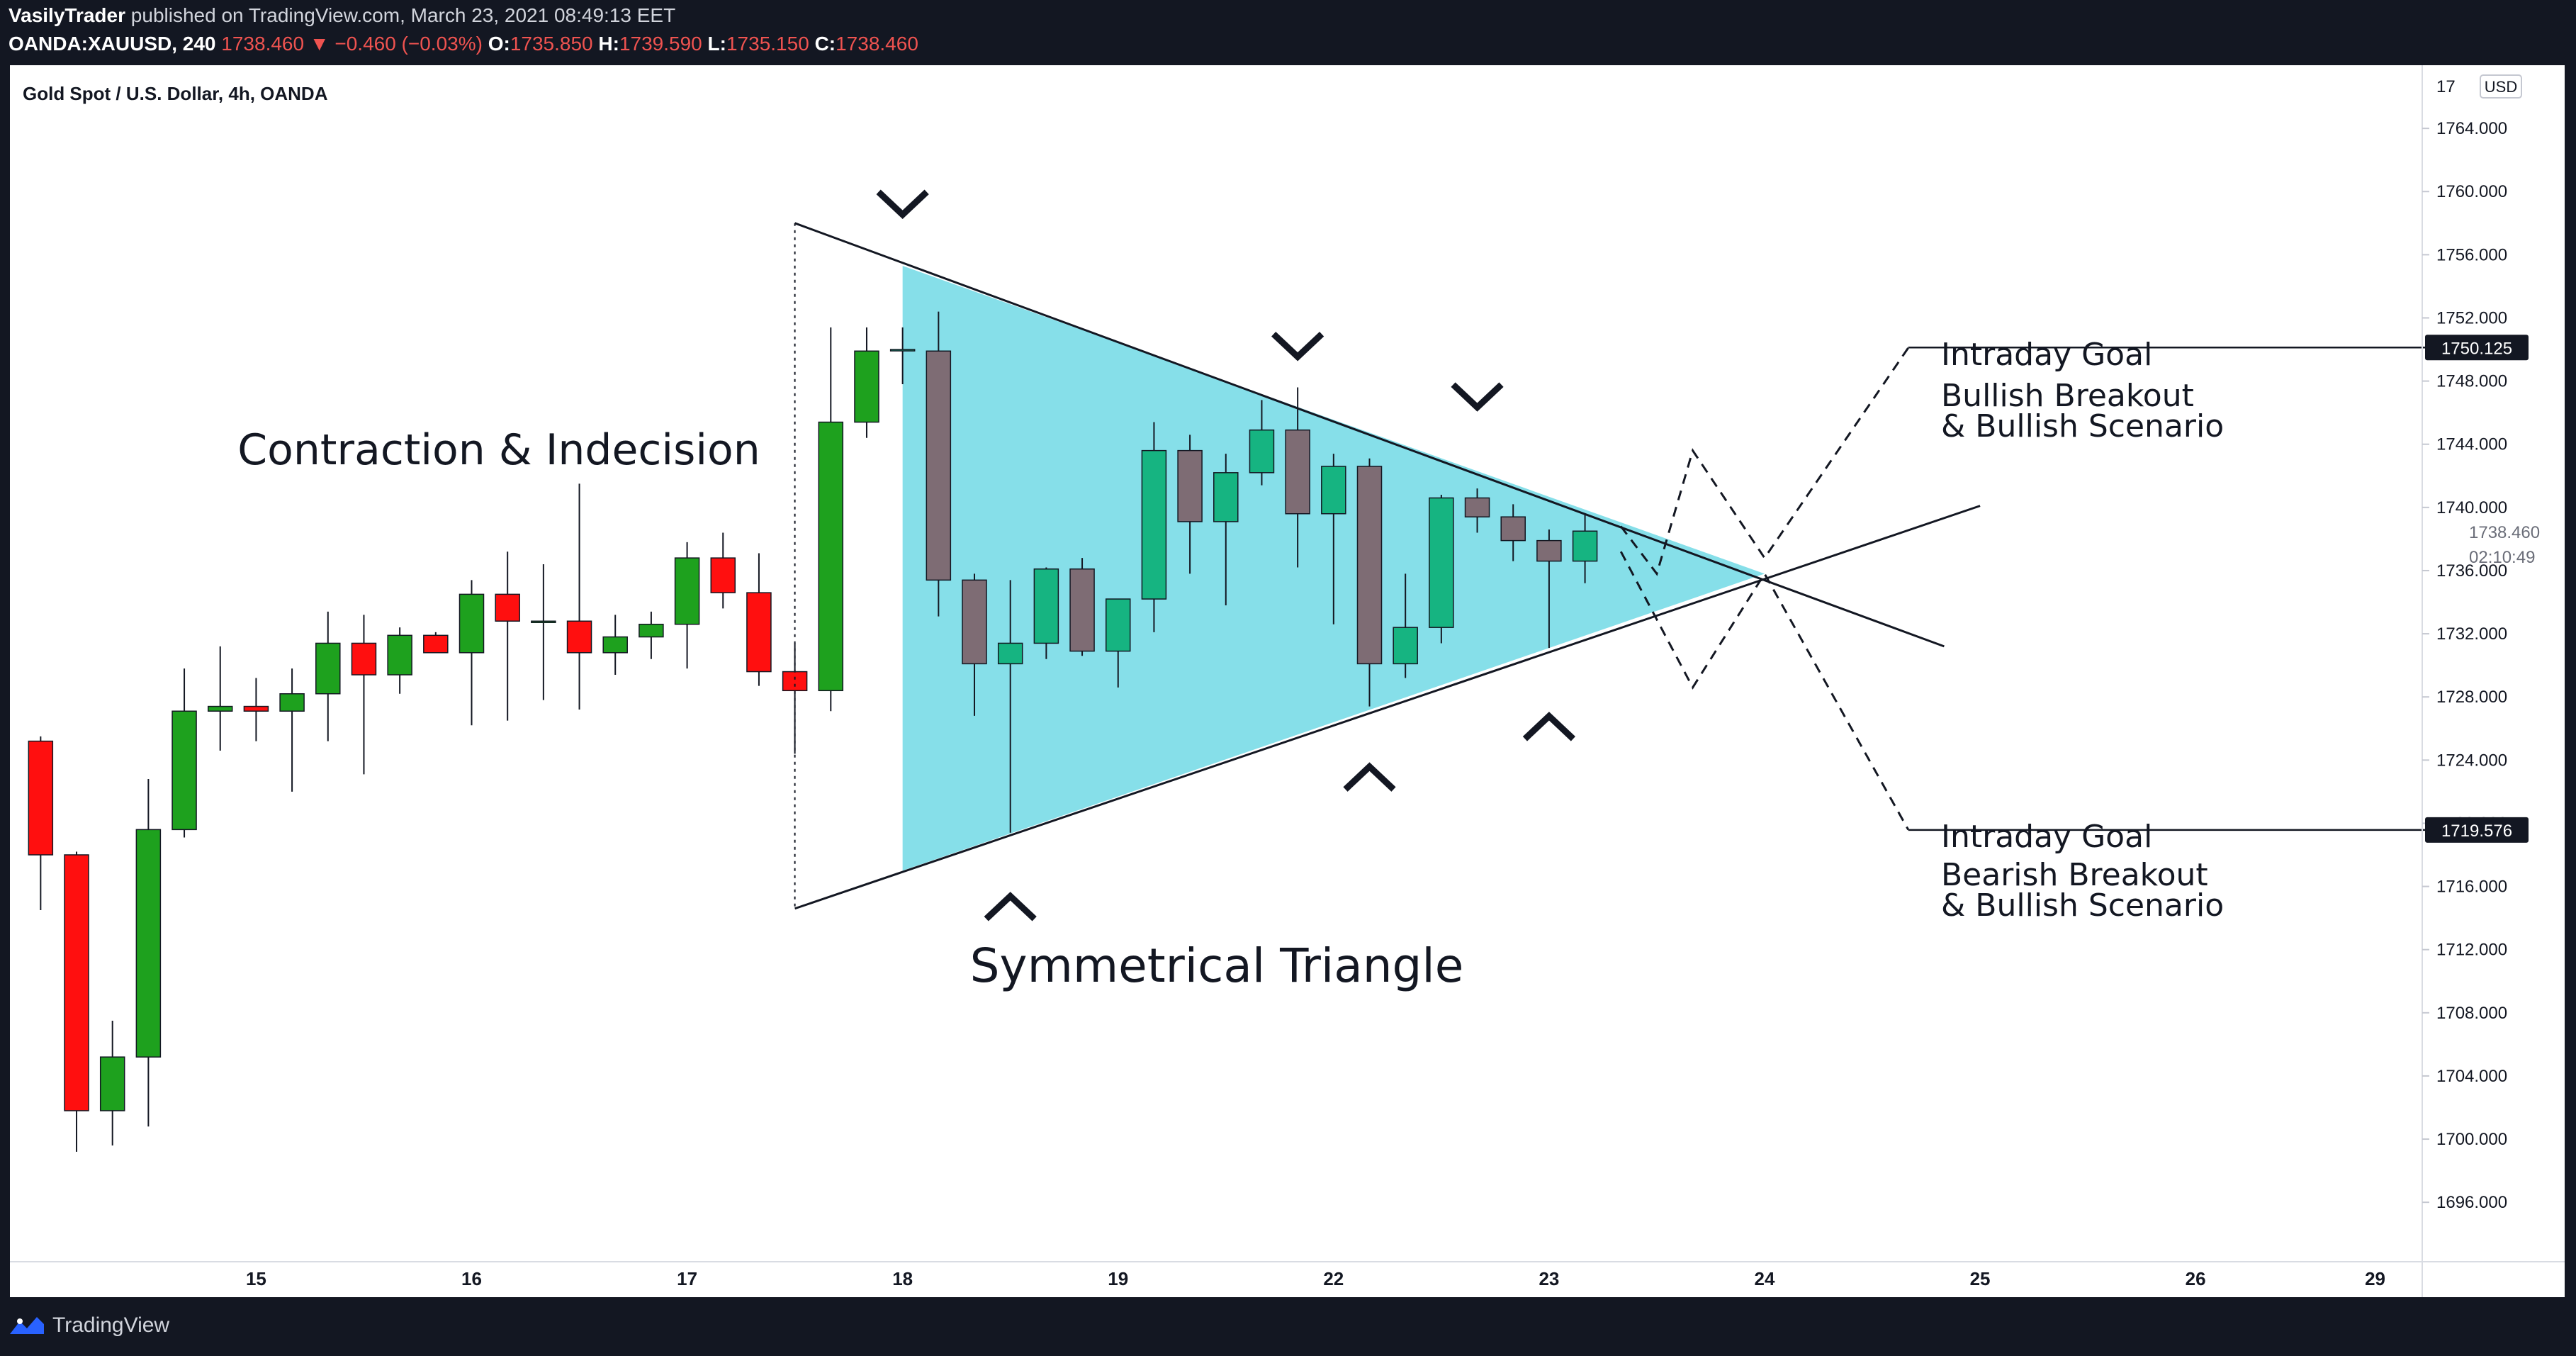 The height and width of the screenshot is (1356, 2576). What do you see at coordinates (1549, 1278) in the screenshot?
I see `x-tick-label: 23` at bounding box center [1549, 1278].